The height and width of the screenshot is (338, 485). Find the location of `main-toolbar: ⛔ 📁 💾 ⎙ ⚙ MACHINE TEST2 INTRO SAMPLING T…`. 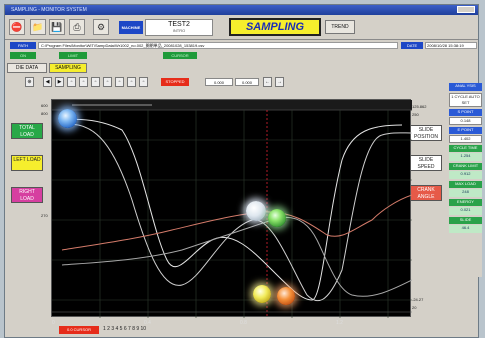

main-toolbar: ⛔ 📁 💾 ⎙ ⚙ MACHINE TEST2 INTRO SAMPLING T… is located at coordinates (241, 28).